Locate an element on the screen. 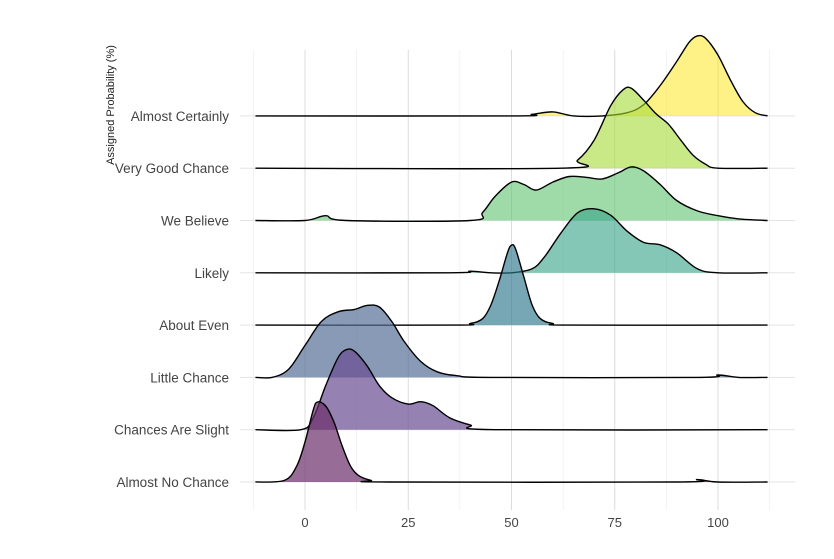 The image size is (834, 559). ridge-area-almost-certainly is located at coordinates (511, 76).